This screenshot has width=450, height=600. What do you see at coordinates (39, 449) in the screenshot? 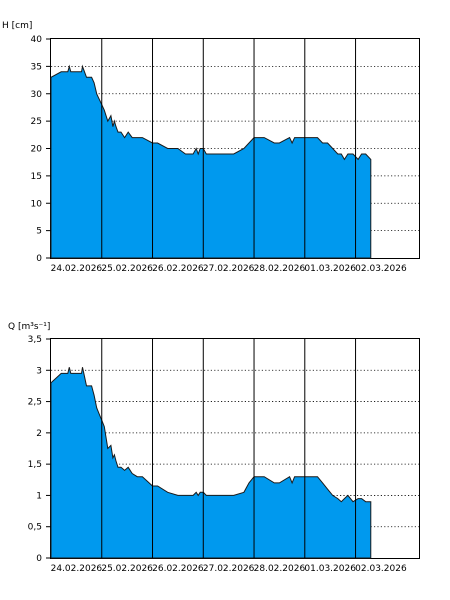
I see `y-tick-labels: 0 0,5 1 1,5 2 2,5 3 3,5` at bounding box center [39, 449].